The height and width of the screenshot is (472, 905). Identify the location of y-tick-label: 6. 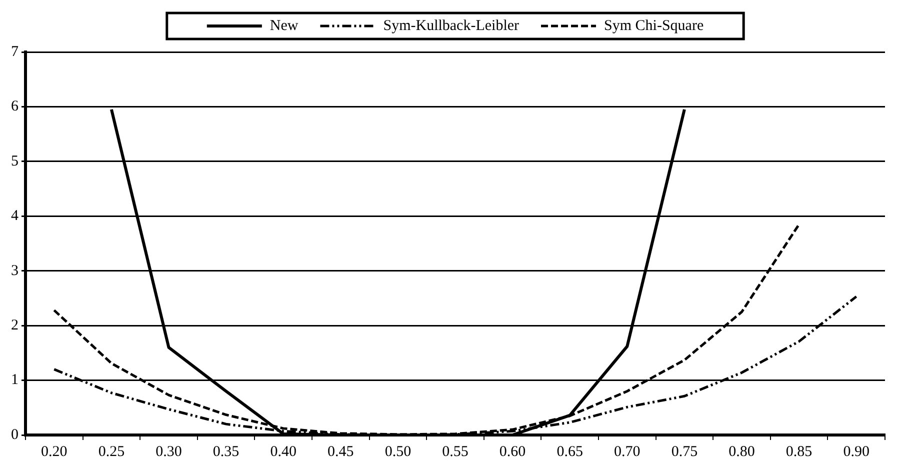
(15, 106).